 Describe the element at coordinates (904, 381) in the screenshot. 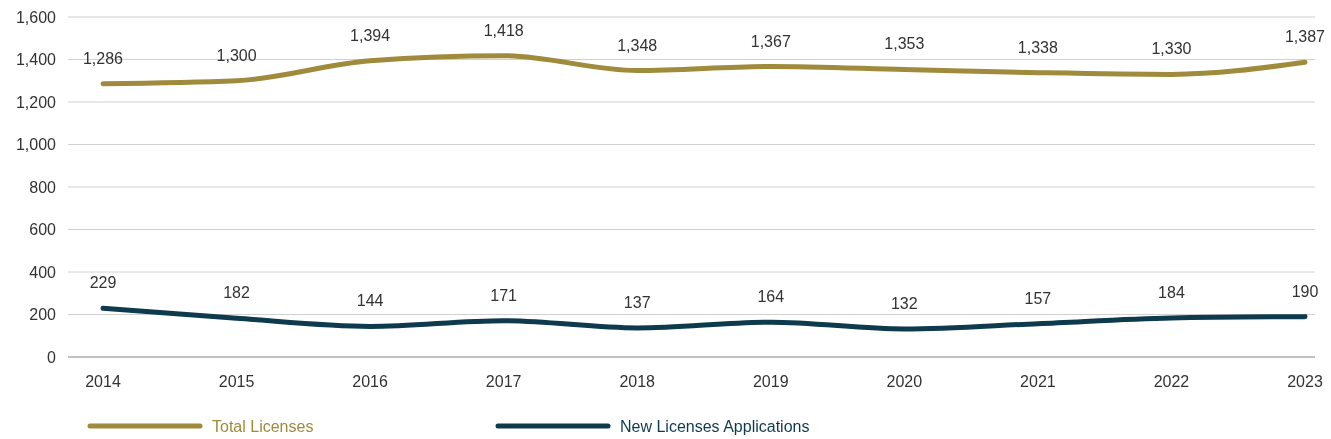

I see `x-tick-label: 2020` at that location.